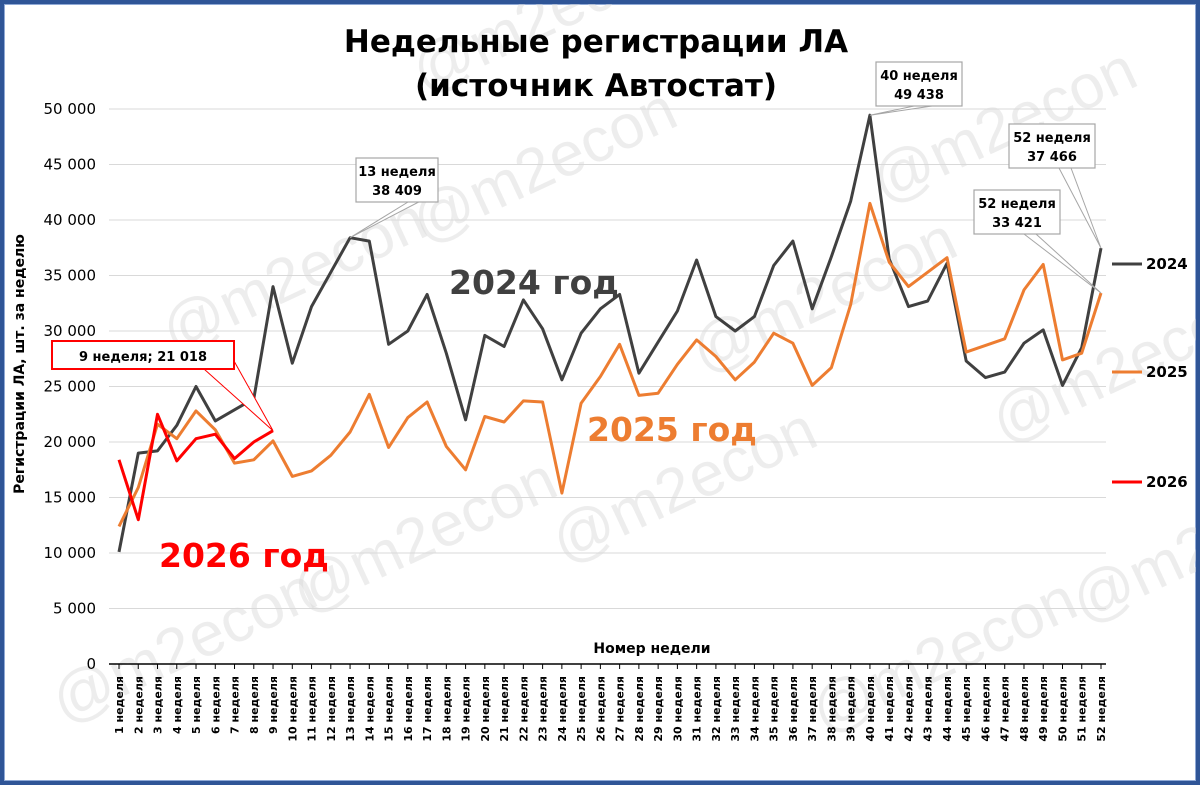  I want to click on x-tick-label: 49 неделя, so click(1043, 709).